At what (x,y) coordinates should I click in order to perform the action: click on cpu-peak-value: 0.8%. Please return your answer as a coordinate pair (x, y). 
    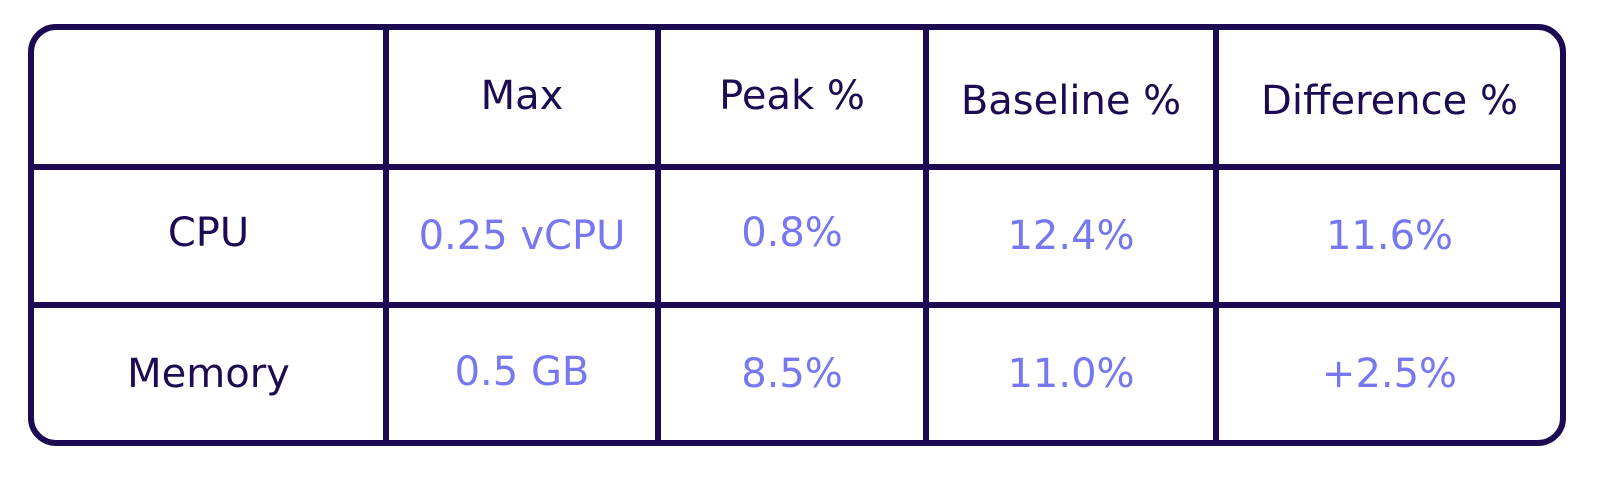
    Looking at the image, I should click on (792, 233).